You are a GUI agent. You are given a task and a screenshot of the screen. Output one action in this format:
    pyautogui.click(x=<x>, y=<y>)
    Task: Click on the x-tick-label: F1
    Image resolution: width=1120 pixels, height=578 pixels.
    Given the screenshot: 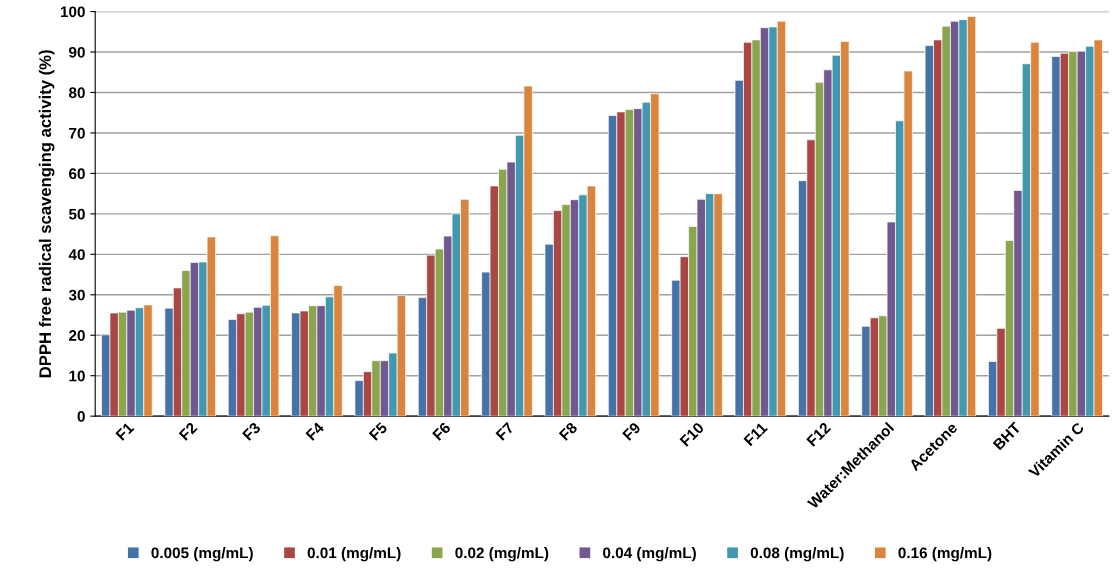 What is the action you would take?
    pyautogui.click(x=125, y=431)
    